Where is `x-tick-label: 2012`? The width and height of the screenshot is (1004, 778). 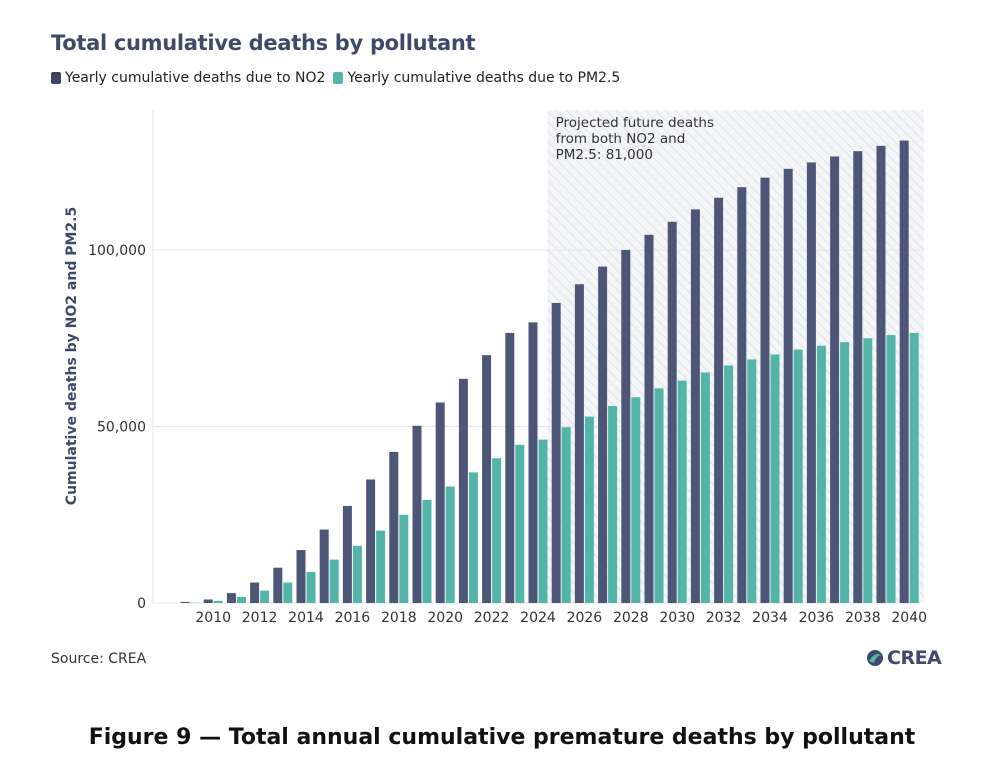 x-tick-label: 2012 is located at coordinates (260, 618).